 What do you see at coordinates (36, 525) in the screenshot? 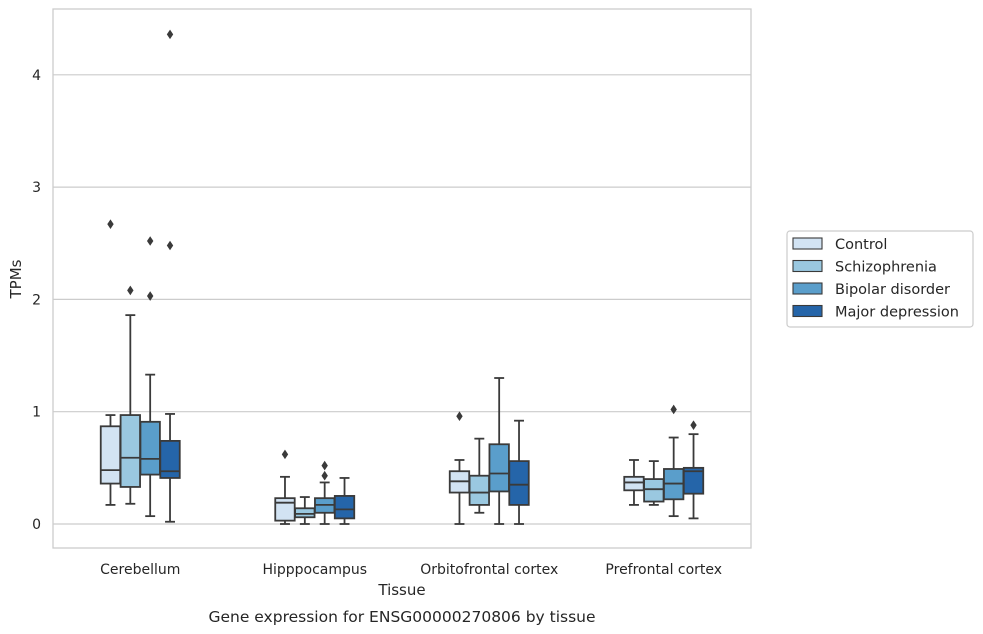
I see `y-tick-label: 0` at bounding box center [36, 525].